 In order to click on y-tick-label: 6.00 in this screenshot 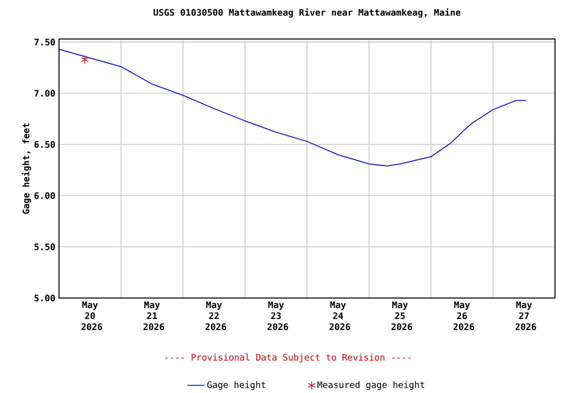, I will do `click(44, 195)`.